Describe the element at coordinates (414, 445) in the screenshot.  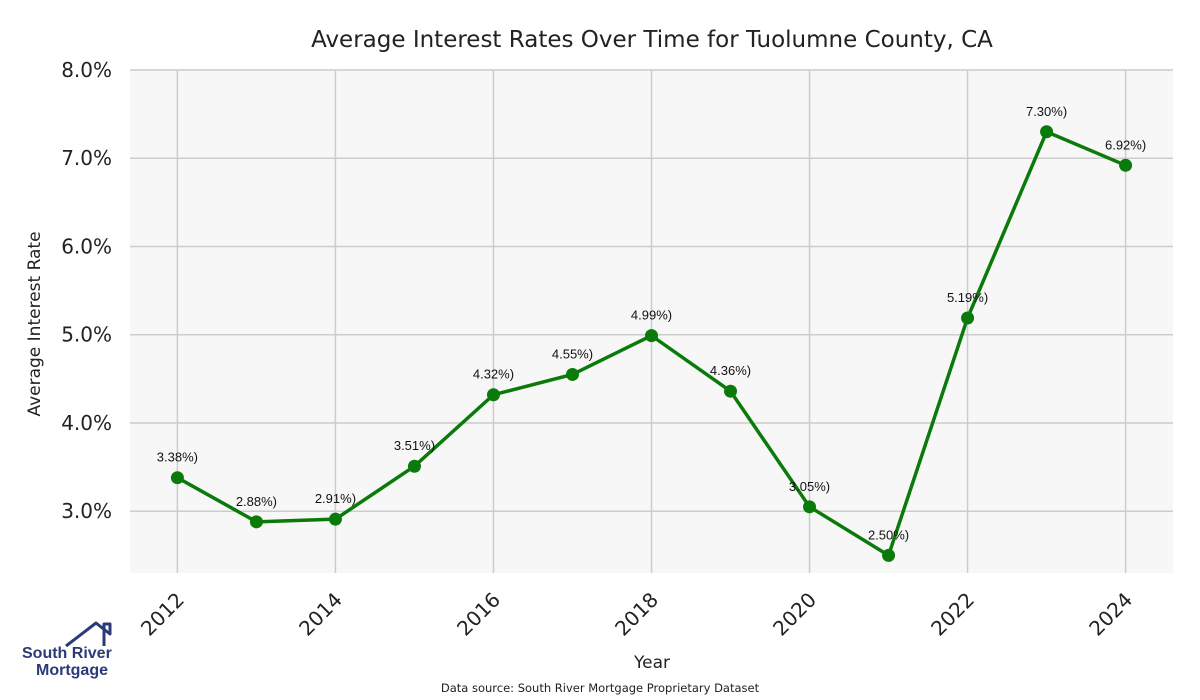
I see `data-label: 3.51%)` at that location.